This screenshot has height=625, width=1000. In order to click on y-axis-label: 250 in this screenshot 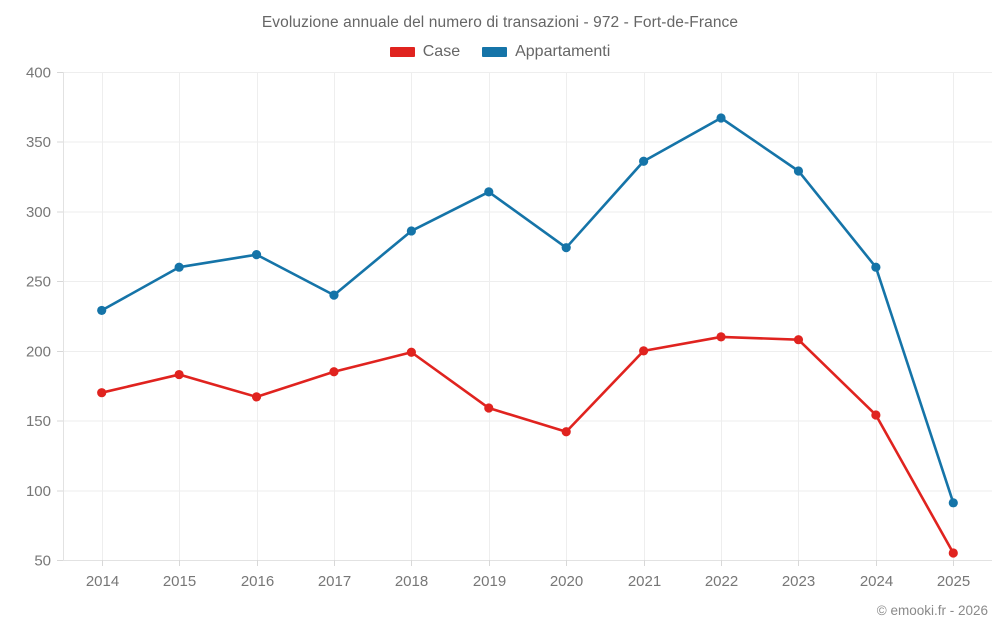, I will do `click(38, 282)`.